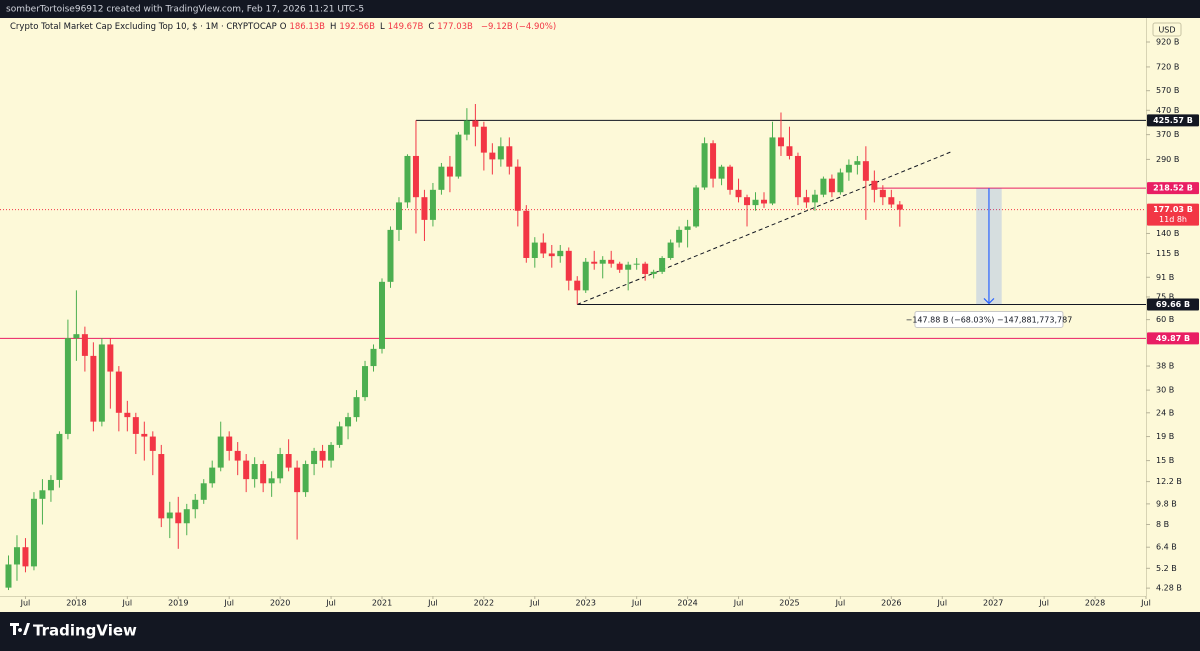  I want to click on legend-v: 192.56B, so click(357, 27).